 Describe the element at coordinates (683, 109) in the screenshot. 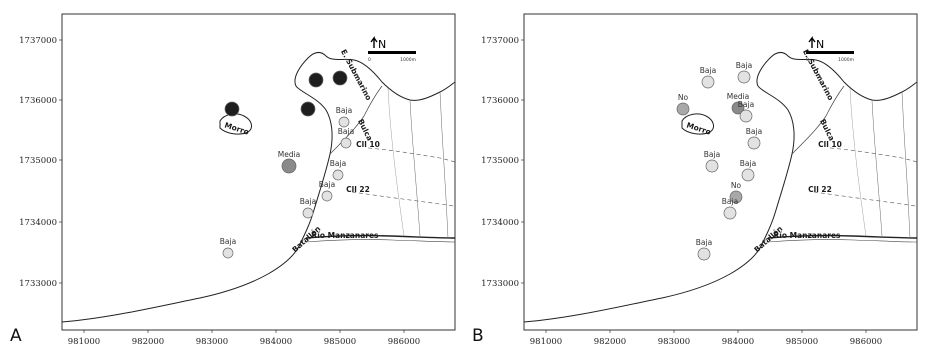

I see `site-marker-no` at that location.